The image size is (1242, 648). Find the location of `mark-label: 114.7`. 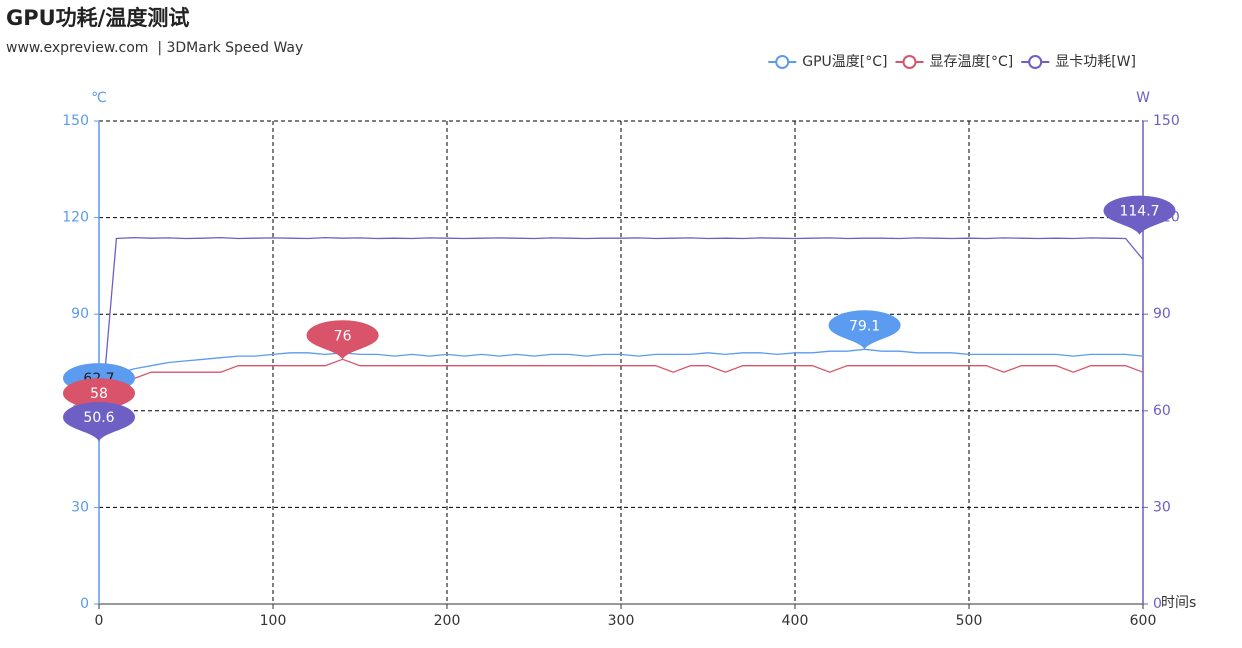

mark-label: 114.7 is located at coordinates (1139, 212).